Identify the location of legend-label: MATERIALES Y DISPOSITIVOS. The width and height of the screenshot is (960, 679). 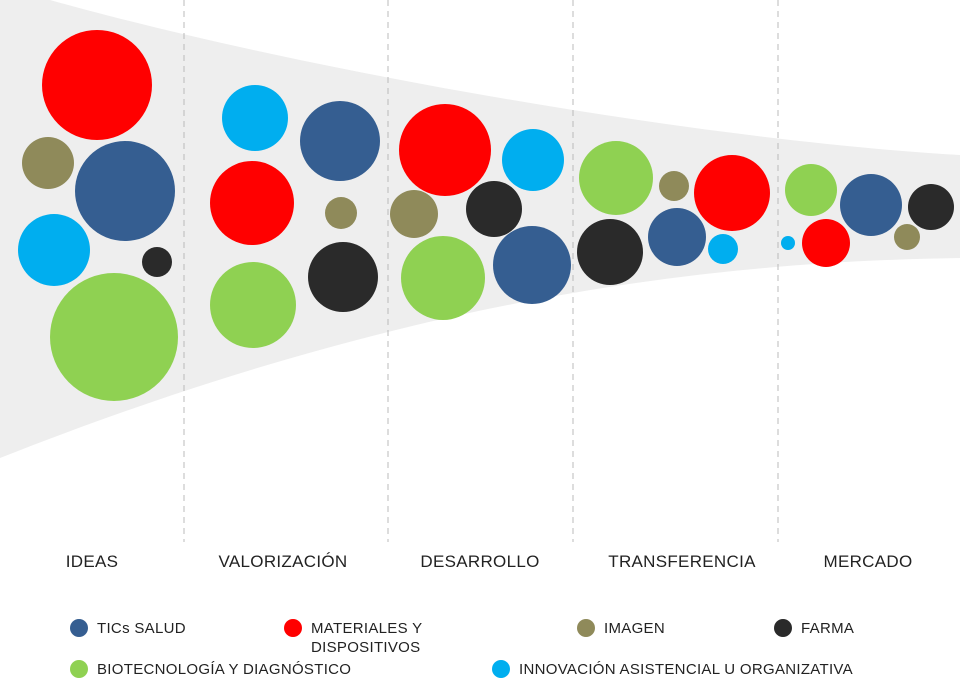
(367, 638).